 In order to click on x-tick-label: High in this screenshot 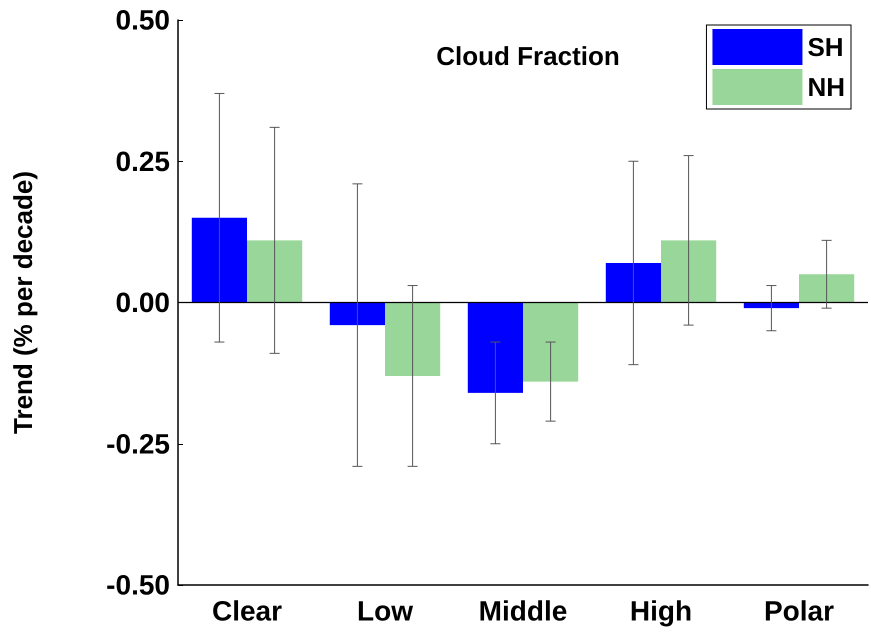, I will do `click(661, 611)`.